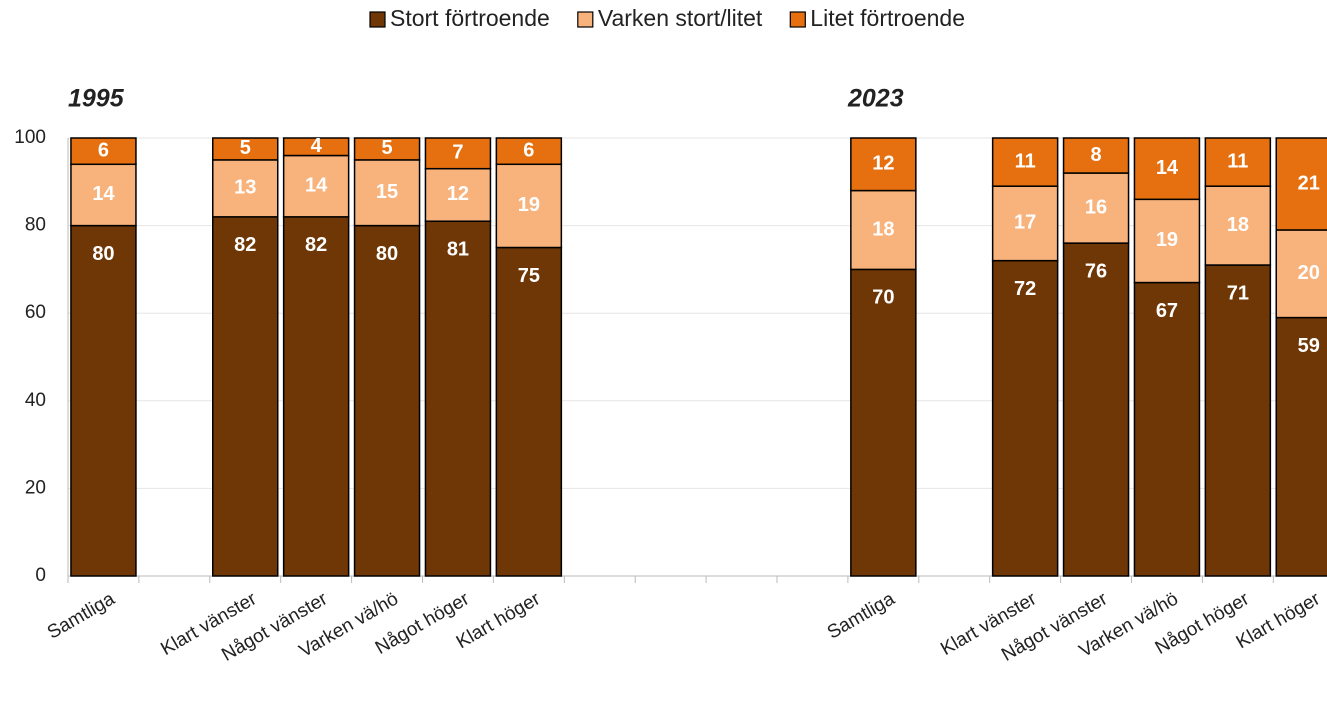  I want to click on y-tick-label: 20, so click(35, 487).